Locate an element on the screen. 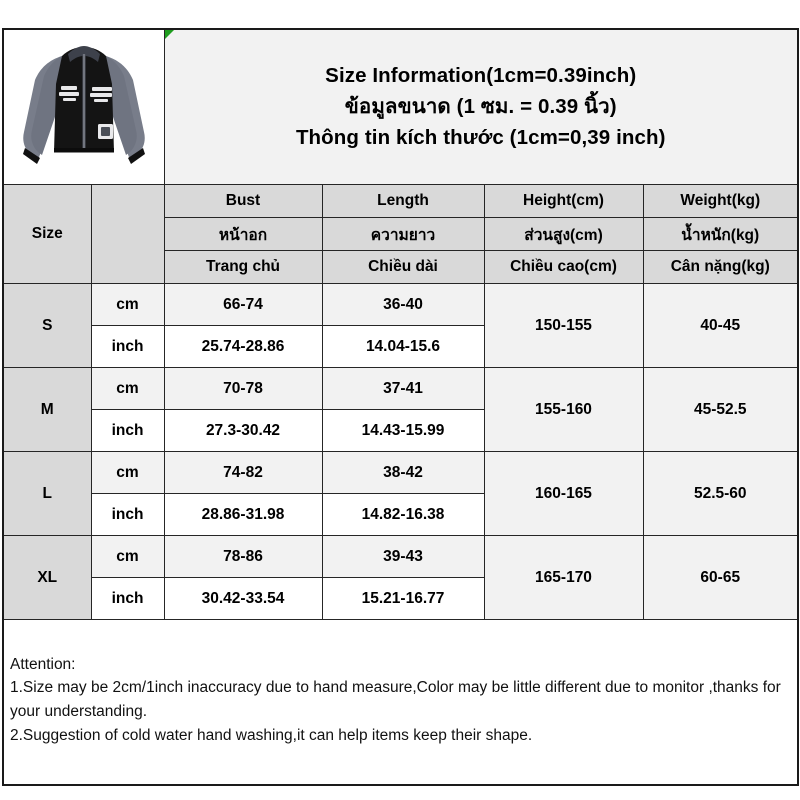 The width and height of the screenshot is (800, 800). bust-cm-s: 66-74 is located at coordinates (243, 304).